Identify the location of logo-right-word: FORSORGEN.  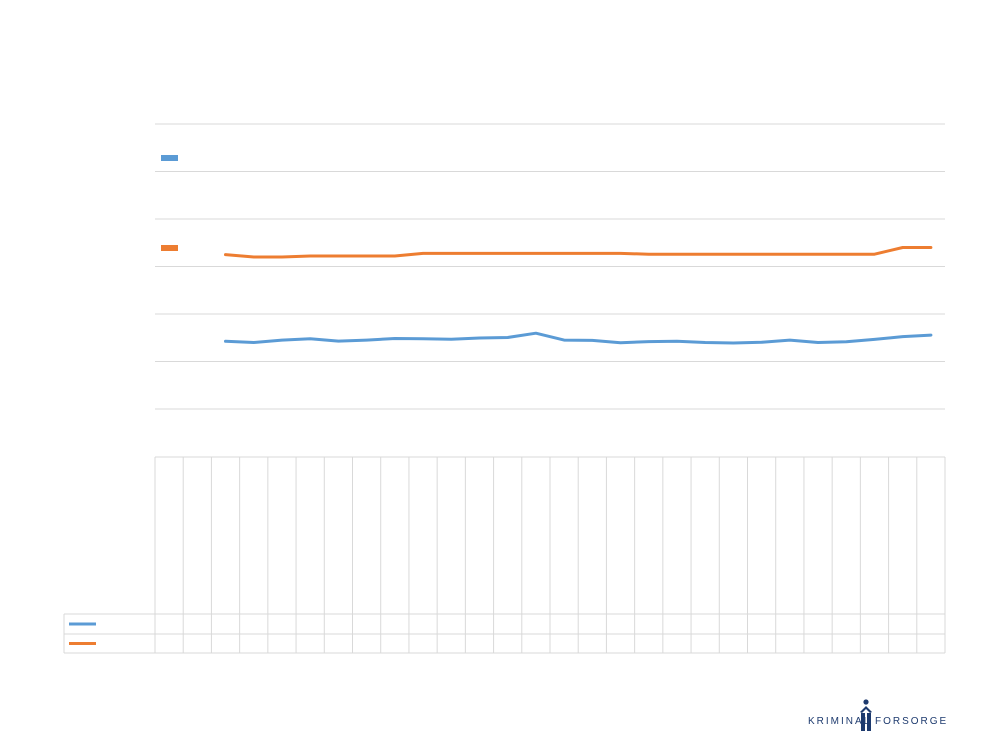
(911, 721).